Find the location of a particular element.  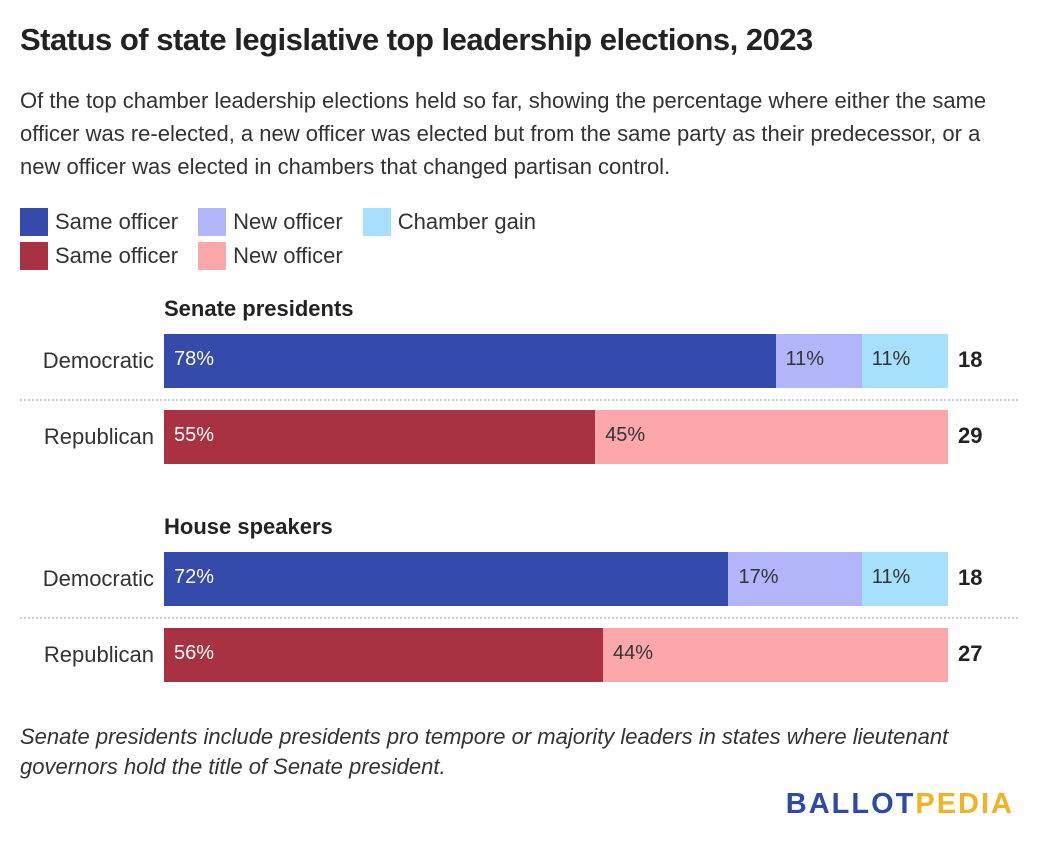

ballotpedia-logo: BALLOTPEDIA is located at coordinates (900, 804).